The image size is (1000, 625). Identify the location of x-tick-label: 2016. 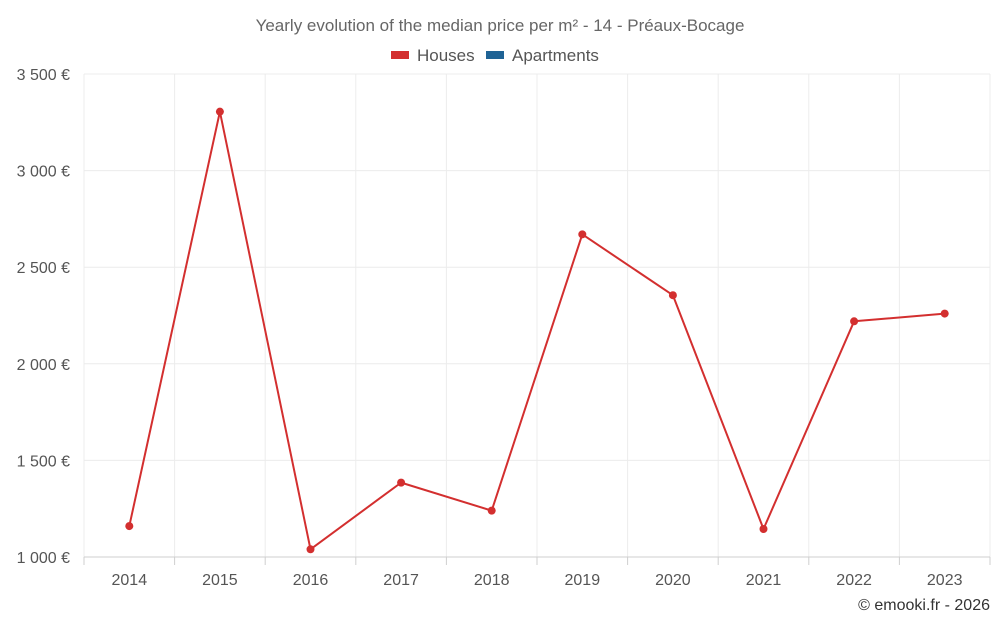
(311, 580).